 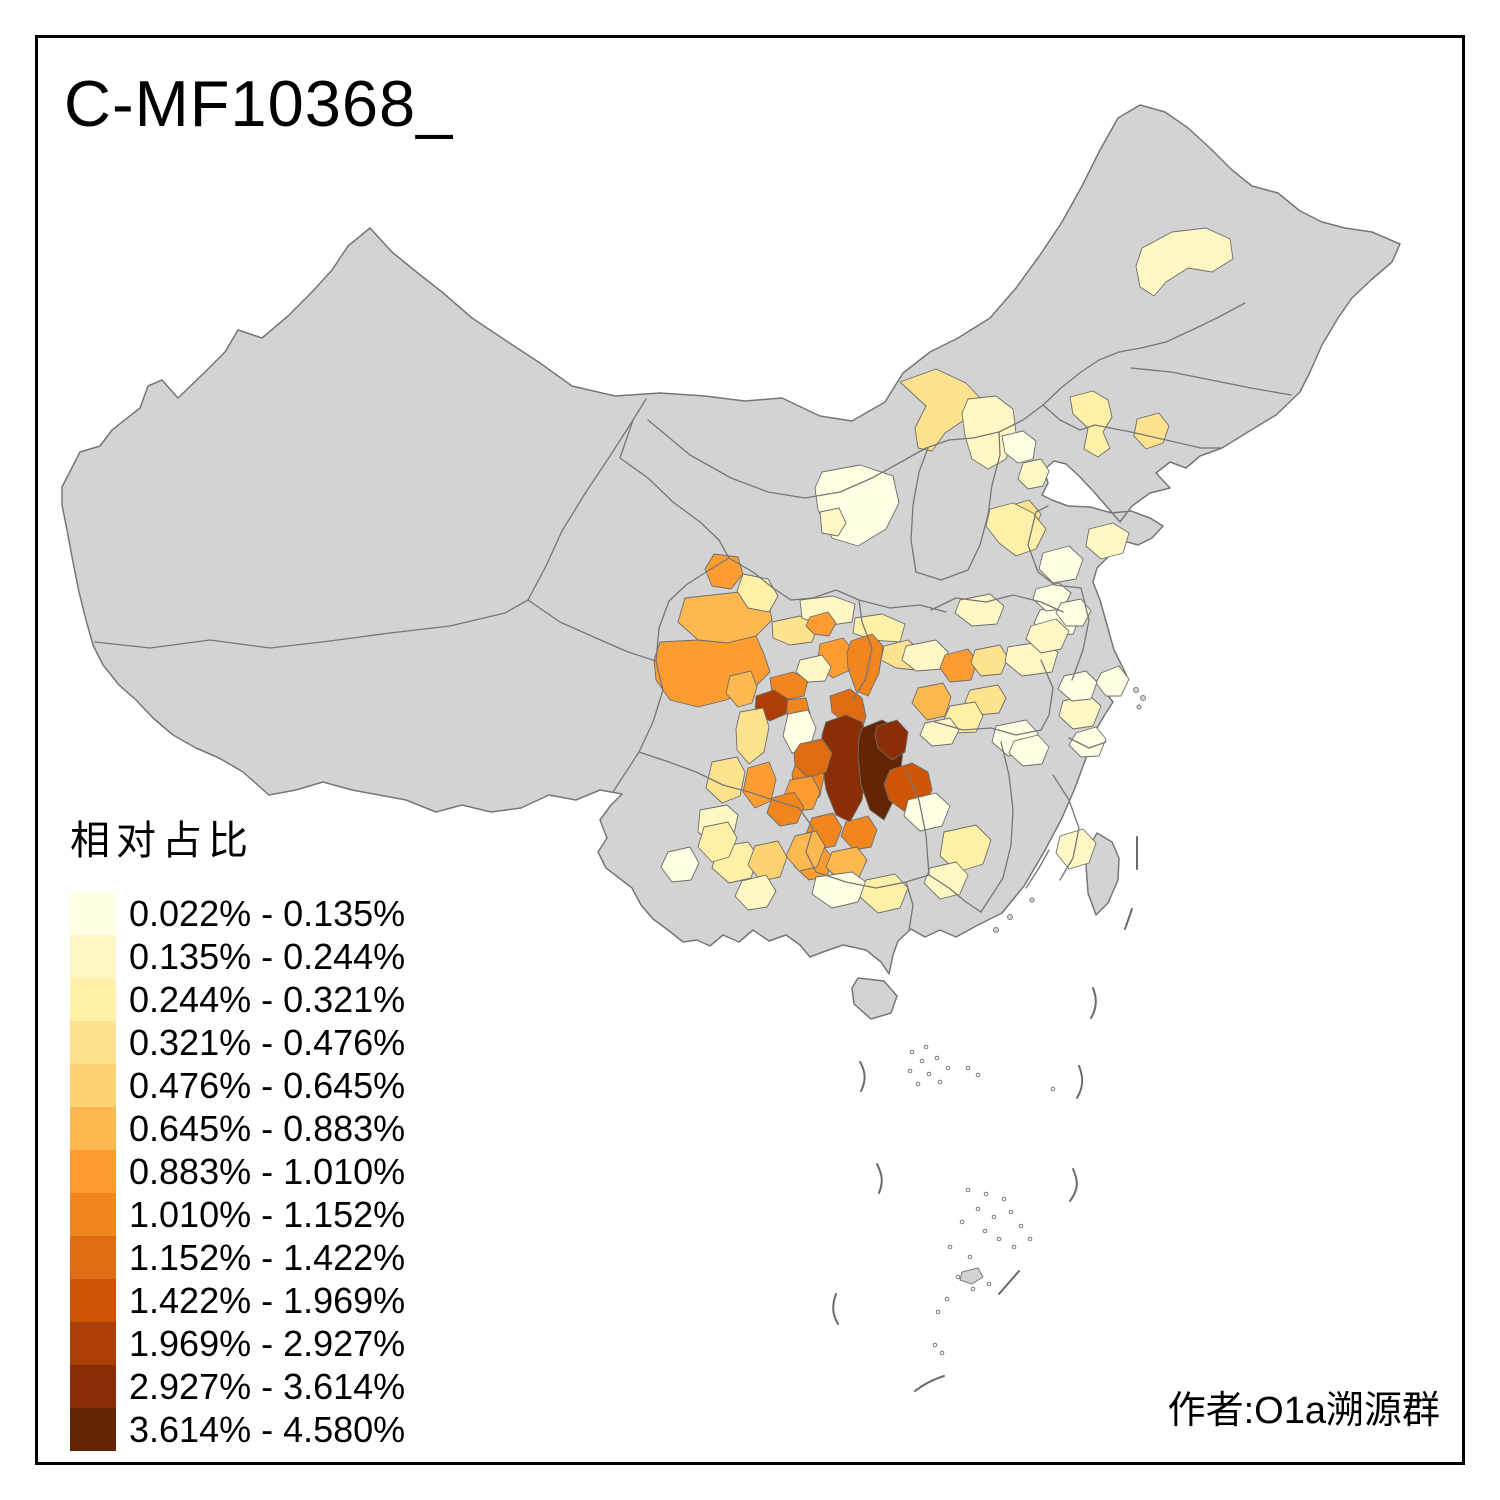 I want to click on coastal-islands, so click(x=1069, y=810).